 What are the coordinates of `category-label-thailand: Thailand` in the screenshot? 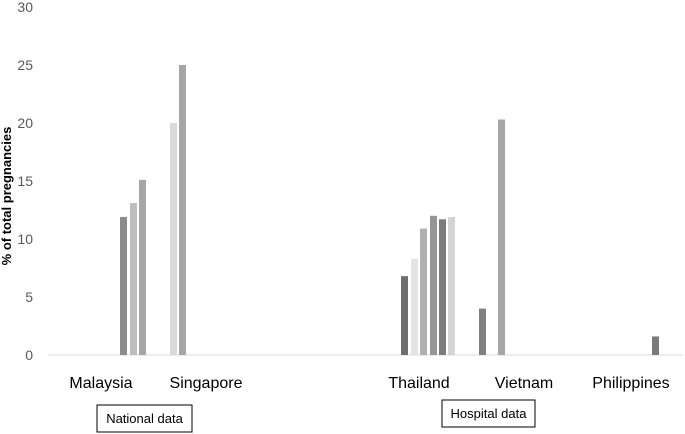 It's located at (418, 383).